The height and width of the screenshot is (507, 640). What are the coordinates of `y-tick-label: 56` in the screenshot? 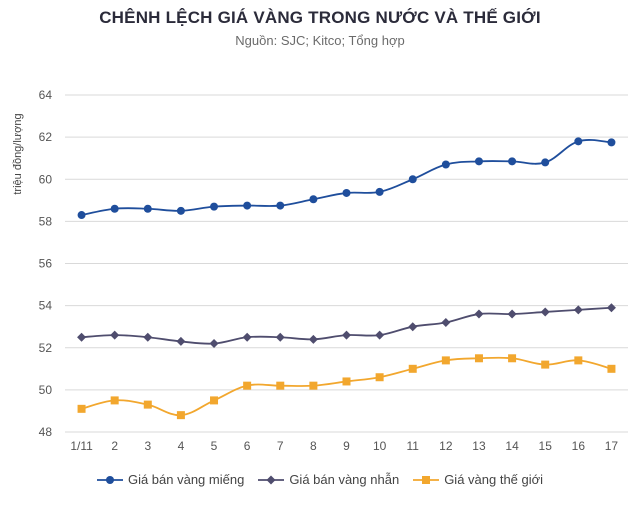 It's located at (46, 264).